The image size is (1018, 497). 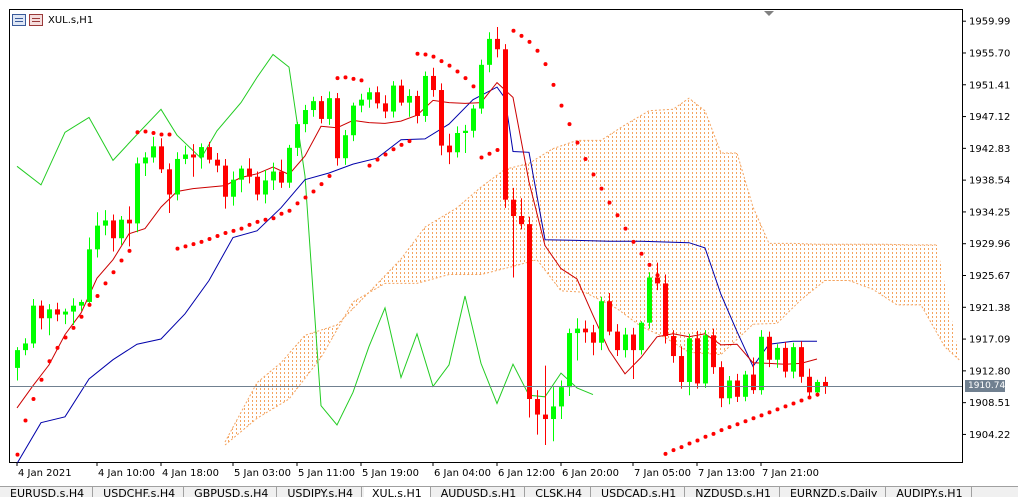 What do you see at coordinates (989, 244) in the screenshot?
I see `price-tick-label: 1929.96` at bounding box center [989, 244].